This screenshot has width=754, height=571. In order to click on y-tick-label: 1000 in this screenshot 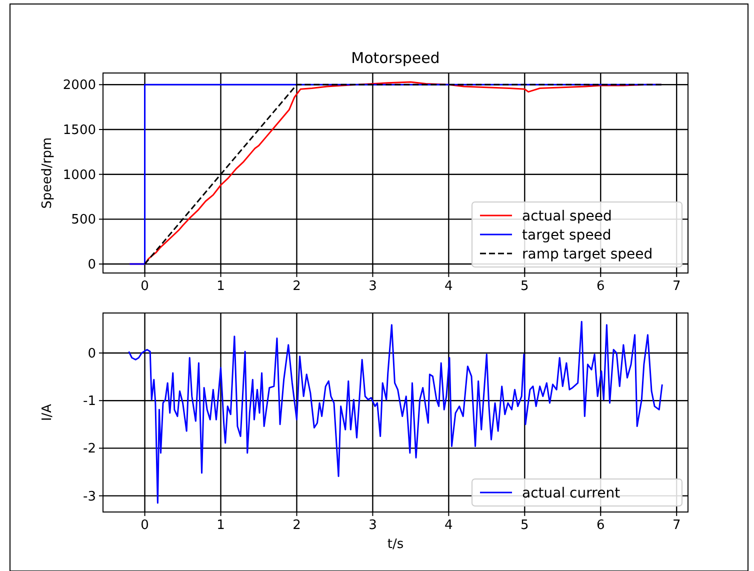, I will do `click(79, 175)`.